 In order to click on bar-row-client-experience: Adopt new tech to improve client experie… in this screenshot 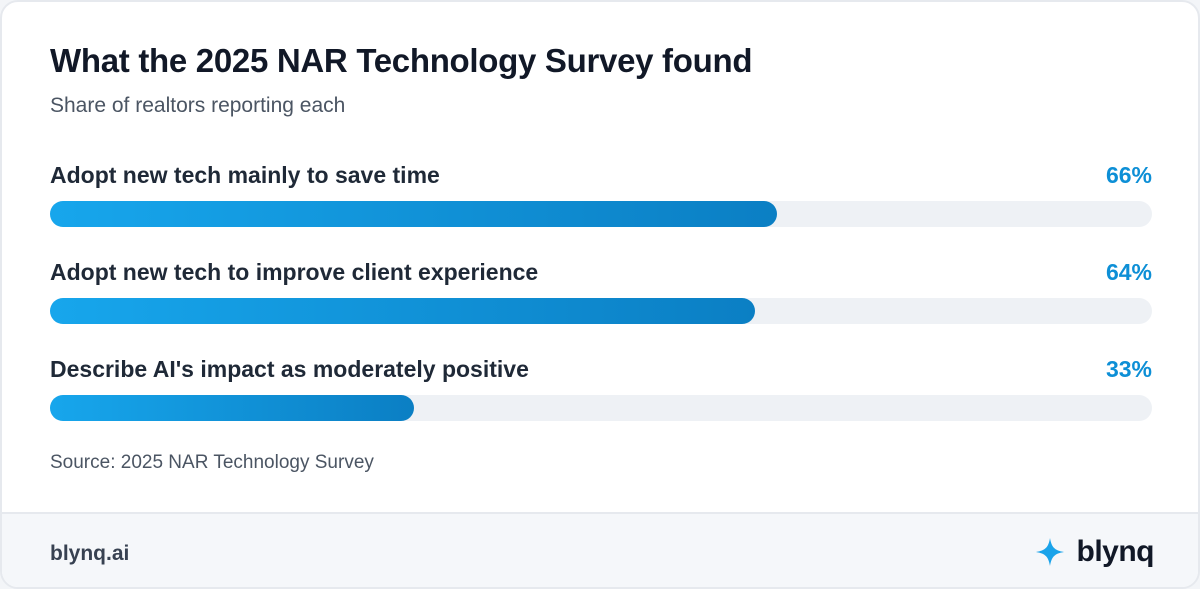, I will do `click(601, 294)`.